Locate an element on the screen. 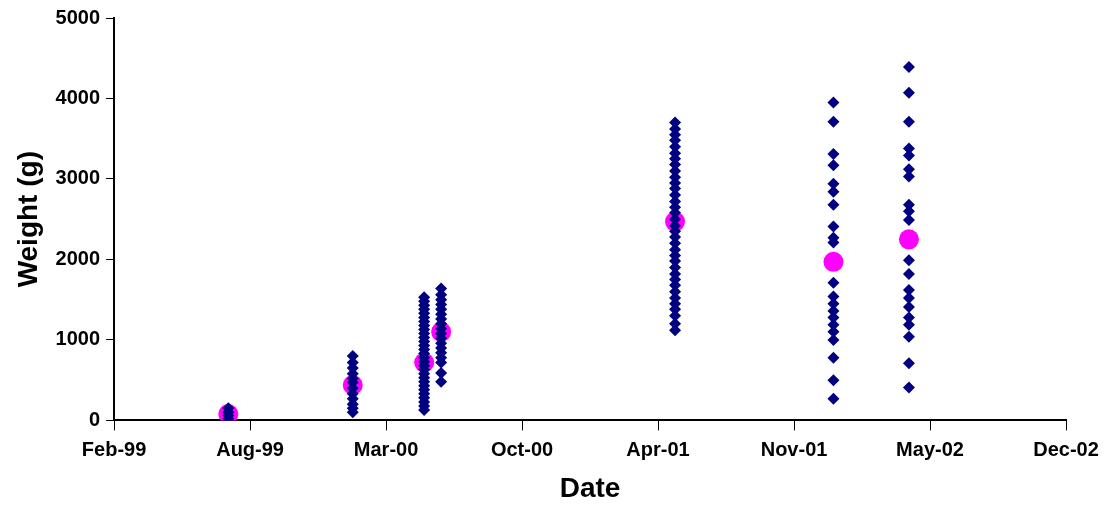 The width and height of the screenshot is (1116, 512). x-tick-label: Nov-01 is located at coordinates (794, 448).